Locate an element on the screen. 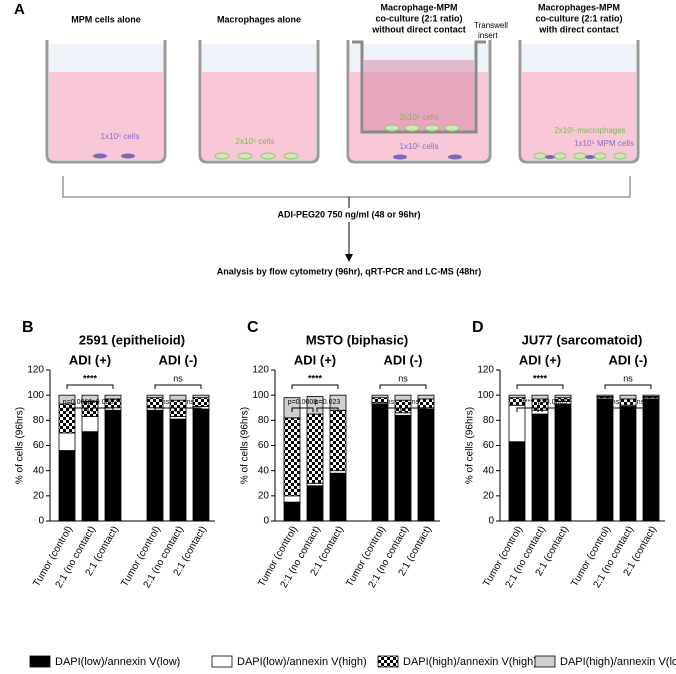  significance-label: p=0.0008 is located at coordinates (302, 402).